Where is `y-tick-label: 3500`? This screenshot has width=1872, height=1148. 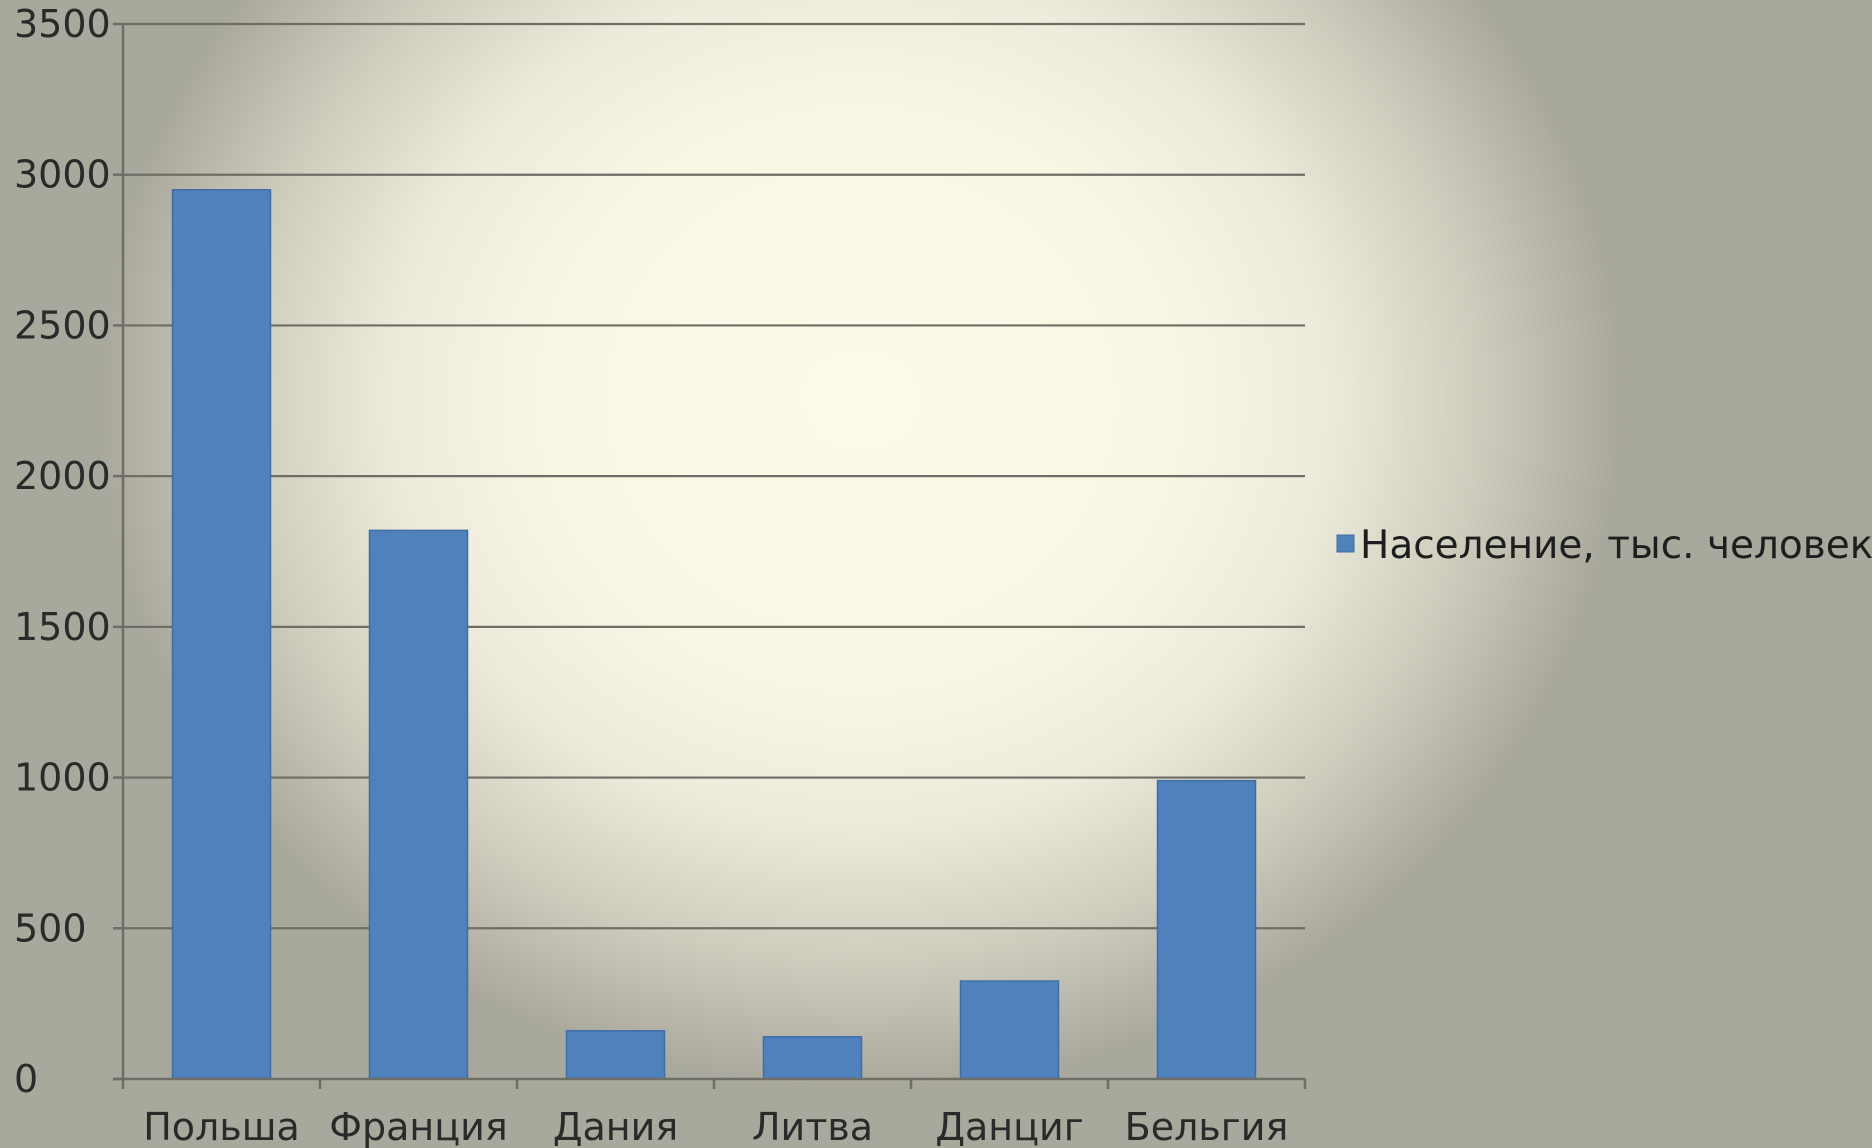 y-tick-label: 3500 is located at coordinates (62, 24).